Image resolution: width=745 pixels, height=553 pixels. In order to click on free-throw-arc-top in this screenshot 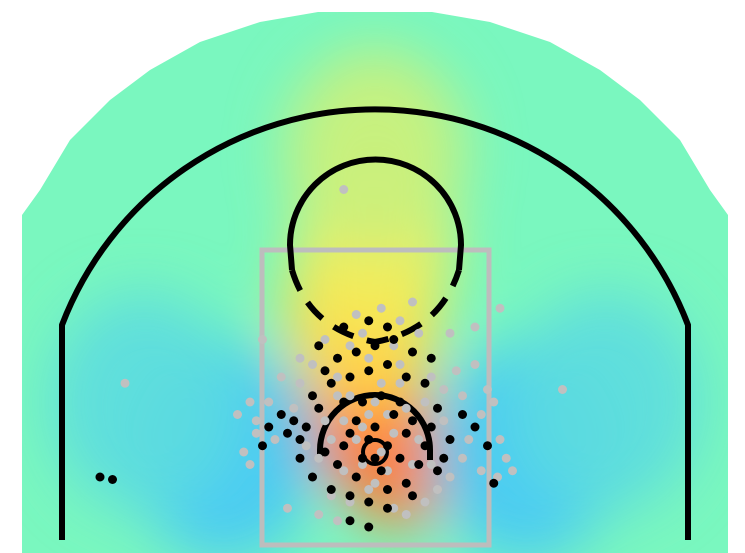, I will do `click(375, 213)`.